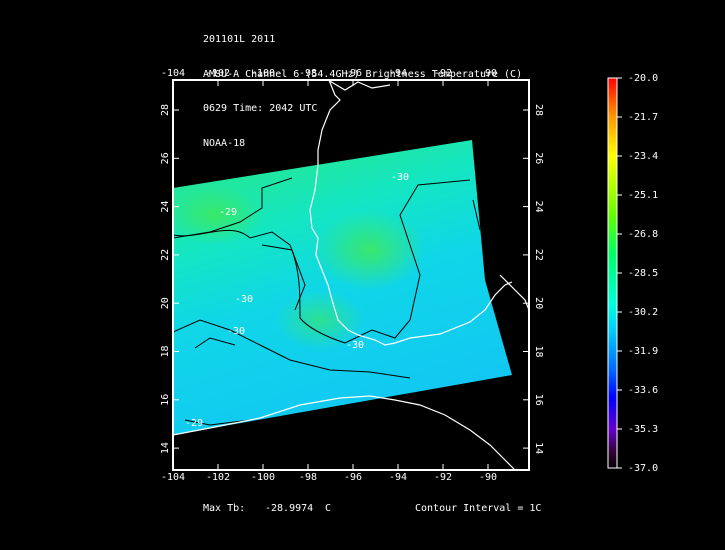 This screenshot has width=725, height=550. What do you see at coordinates (488, 73) in the screenshot?
I see `lon-label-top: -90` at bounding box center [488, 73].